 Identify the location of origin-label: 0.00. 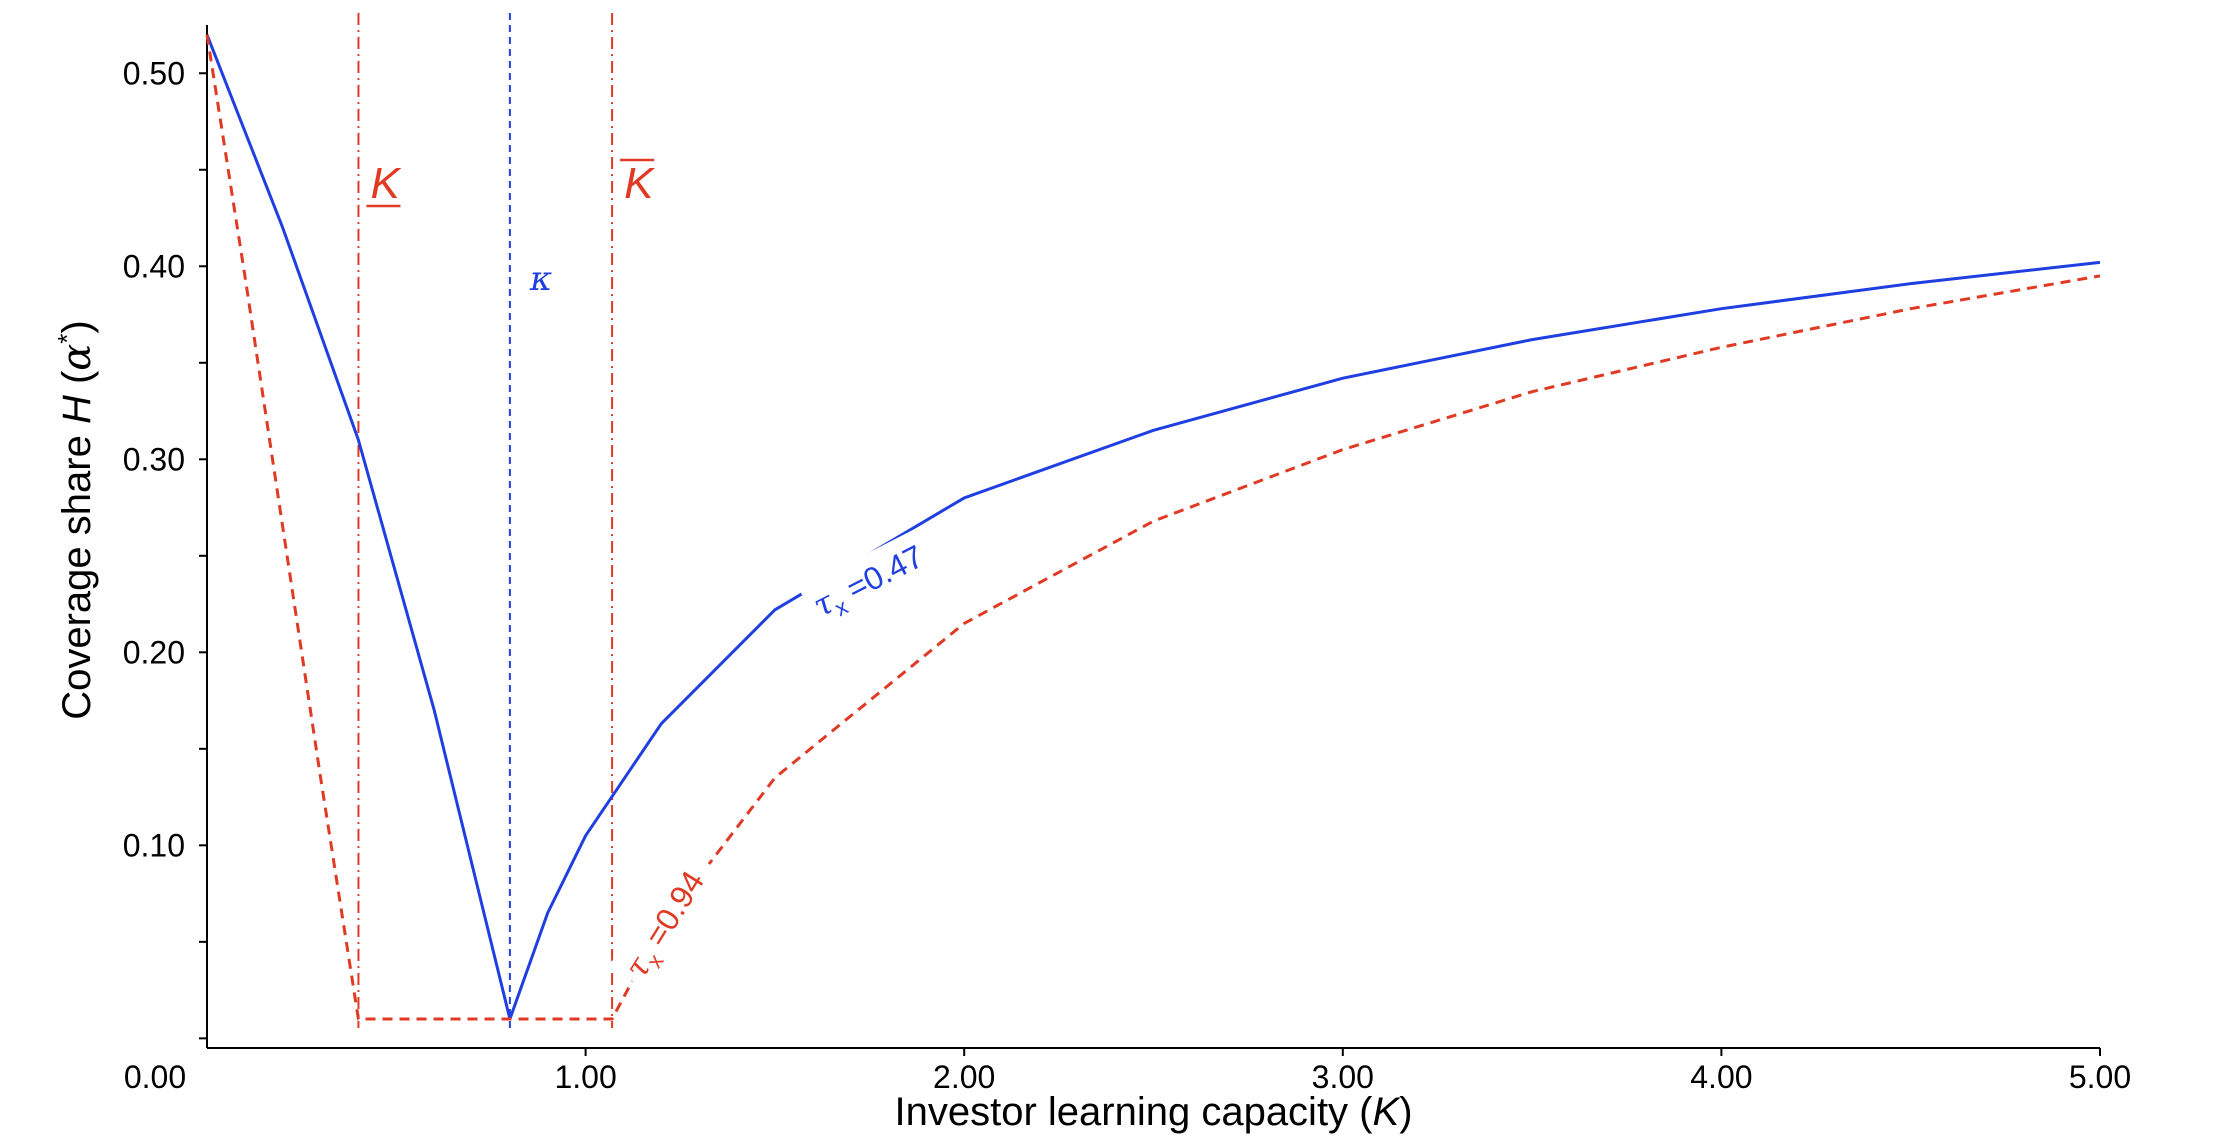
(155, 1077).